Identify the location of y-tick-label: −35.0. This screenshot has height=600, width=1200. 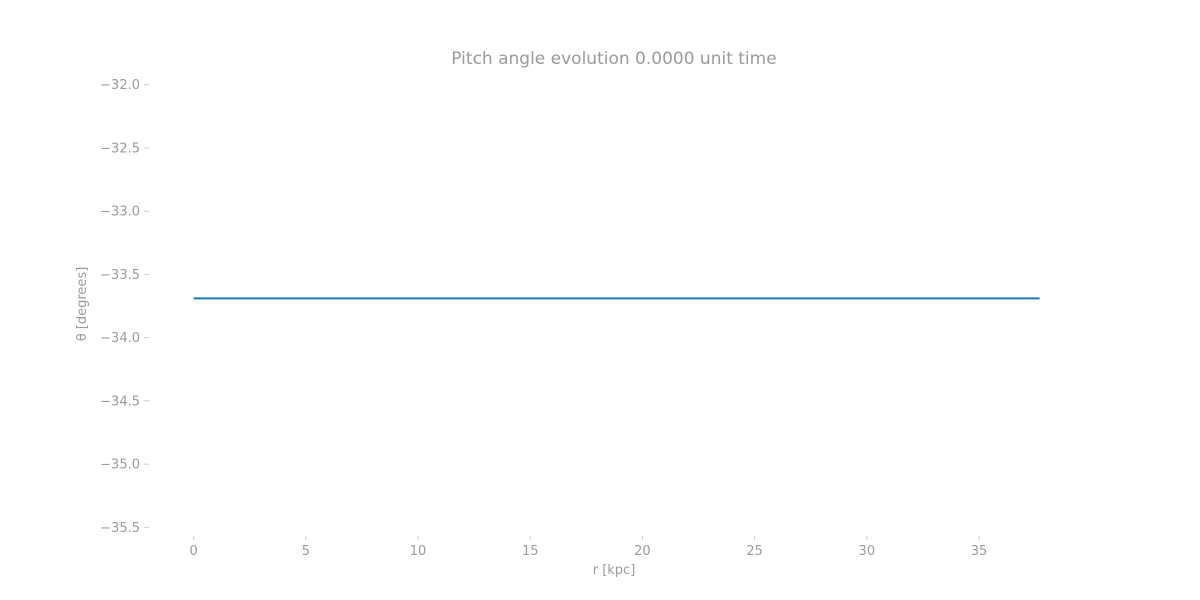
(120, 465).